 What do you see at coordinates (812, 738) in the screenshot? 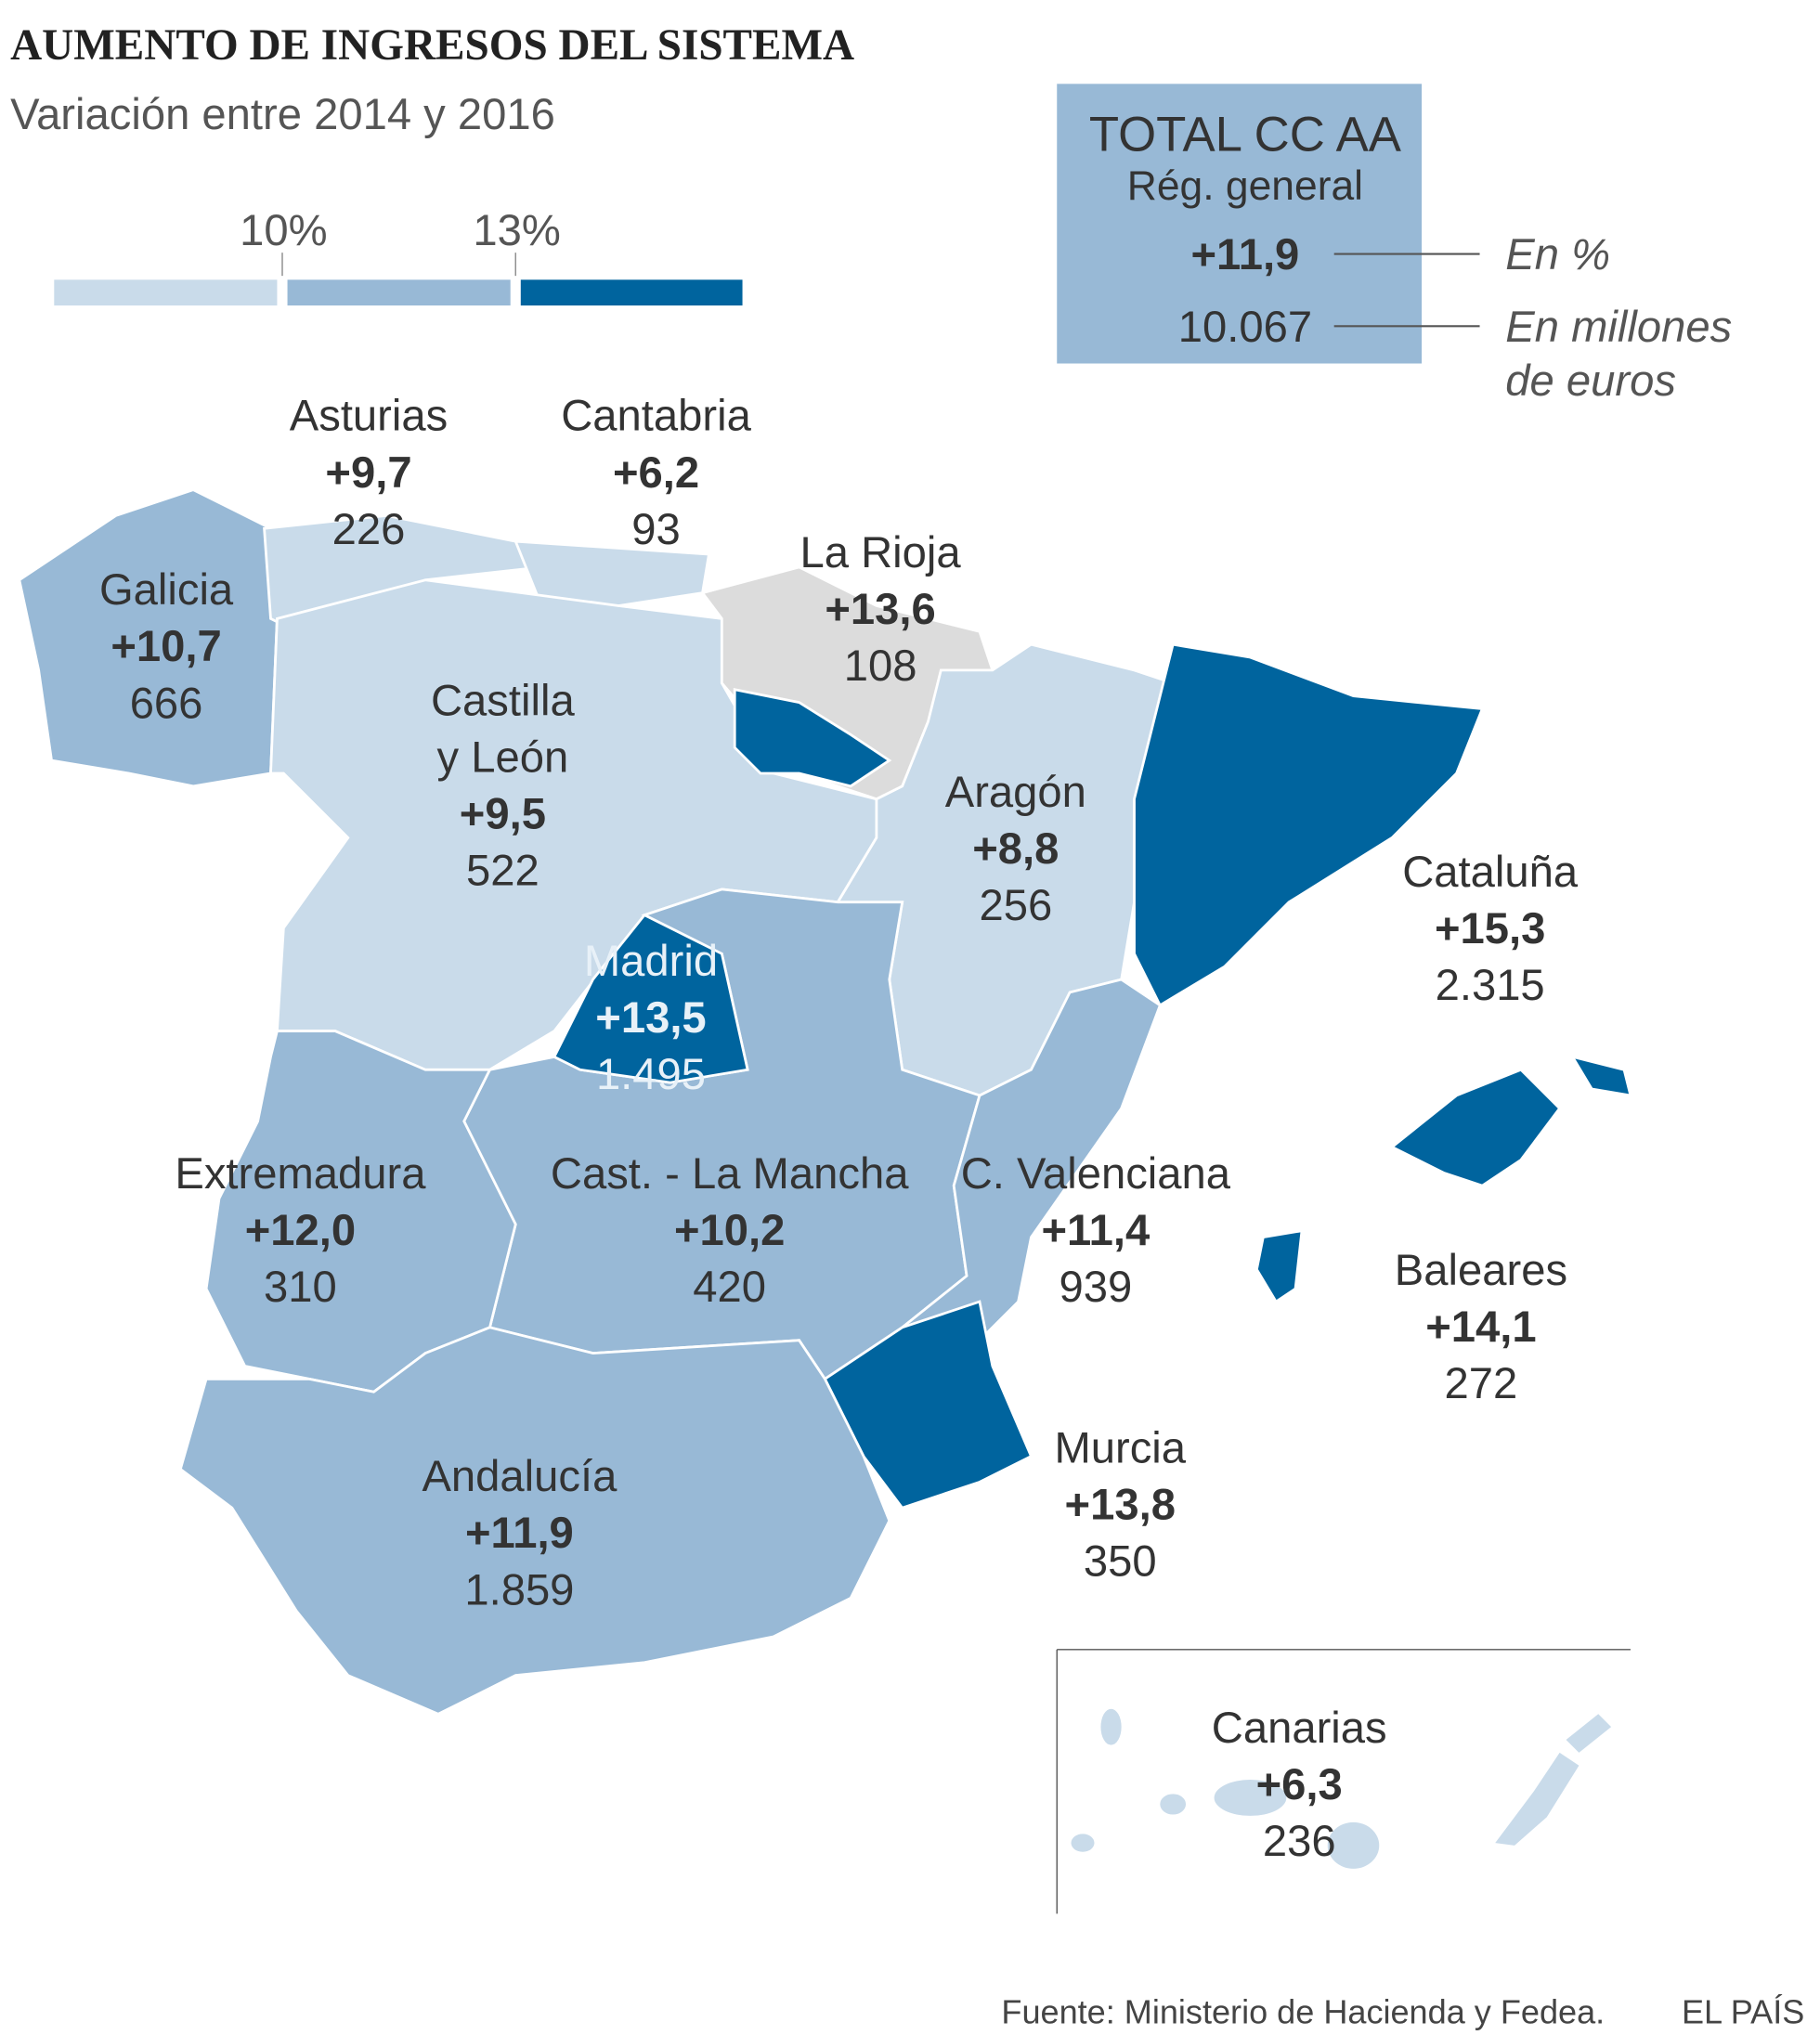
I see `la-rioja-shape` at bounding box center [812, 738].